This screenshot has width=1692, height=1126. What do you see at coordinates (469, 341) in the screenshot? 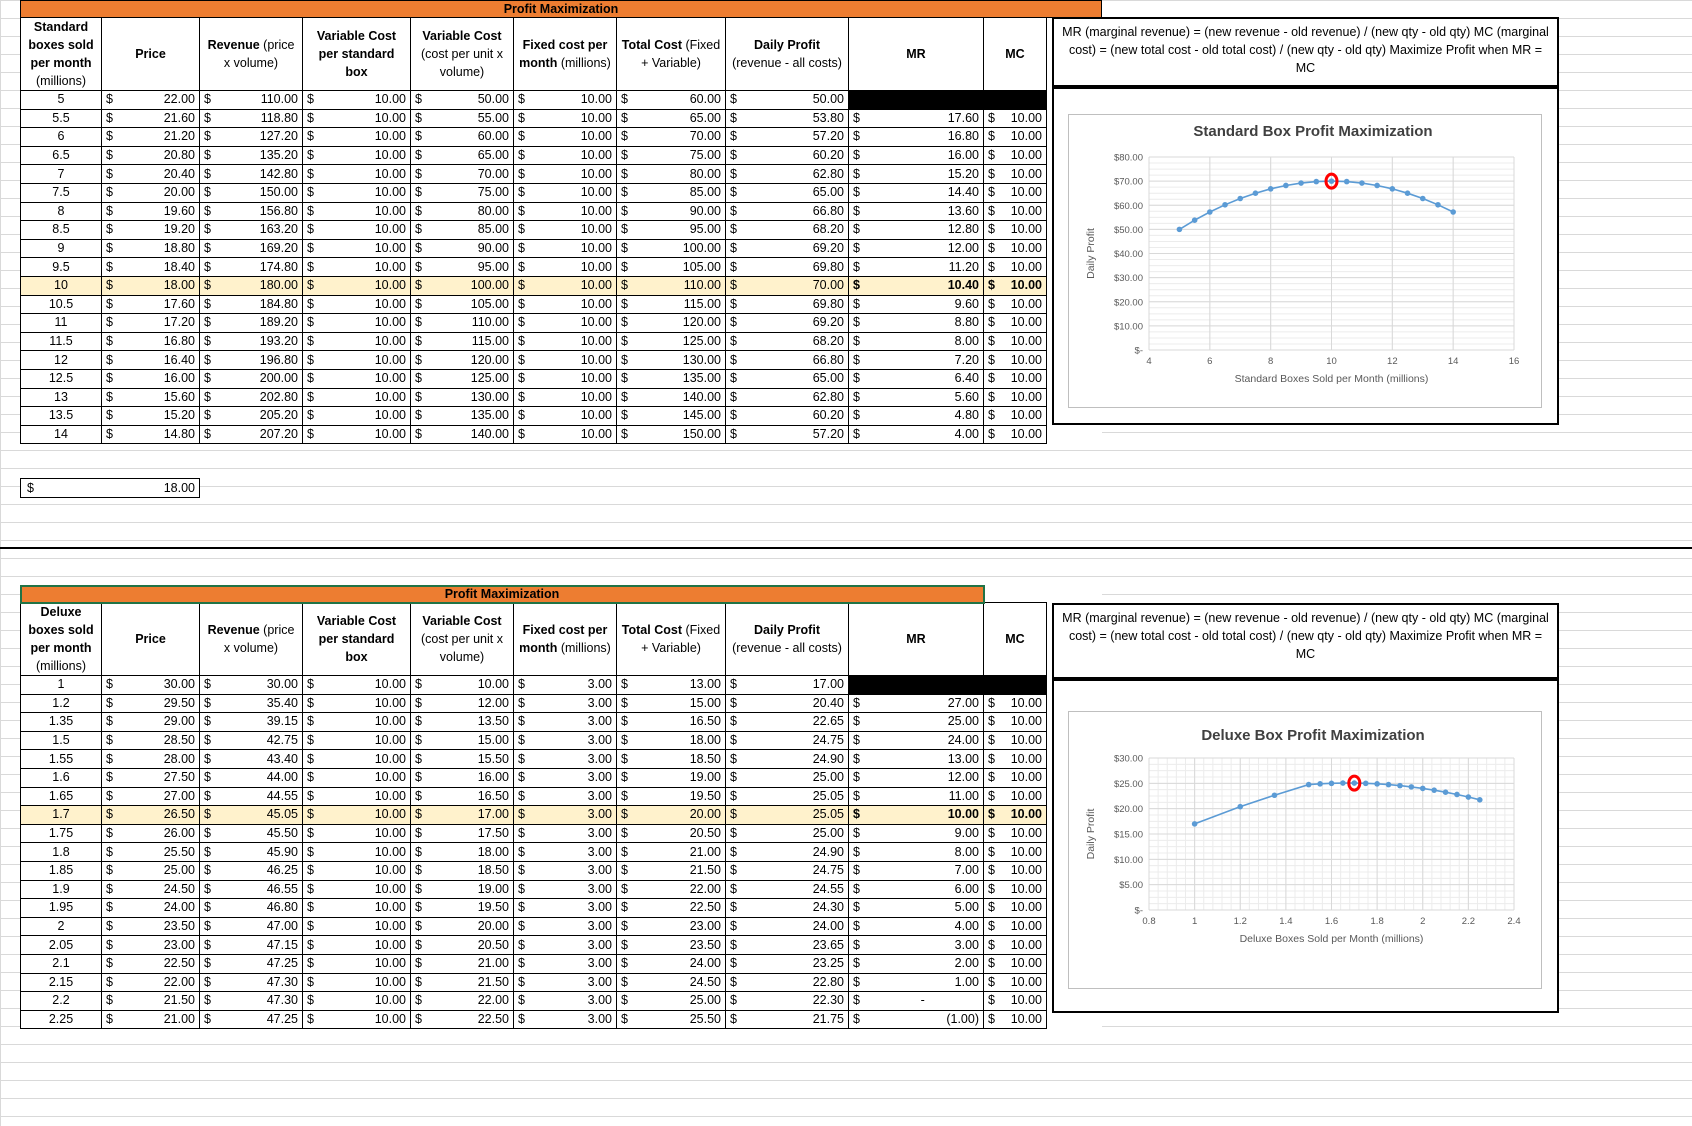
I see `value-cell: 115.00` at bounding box center [469, 341].